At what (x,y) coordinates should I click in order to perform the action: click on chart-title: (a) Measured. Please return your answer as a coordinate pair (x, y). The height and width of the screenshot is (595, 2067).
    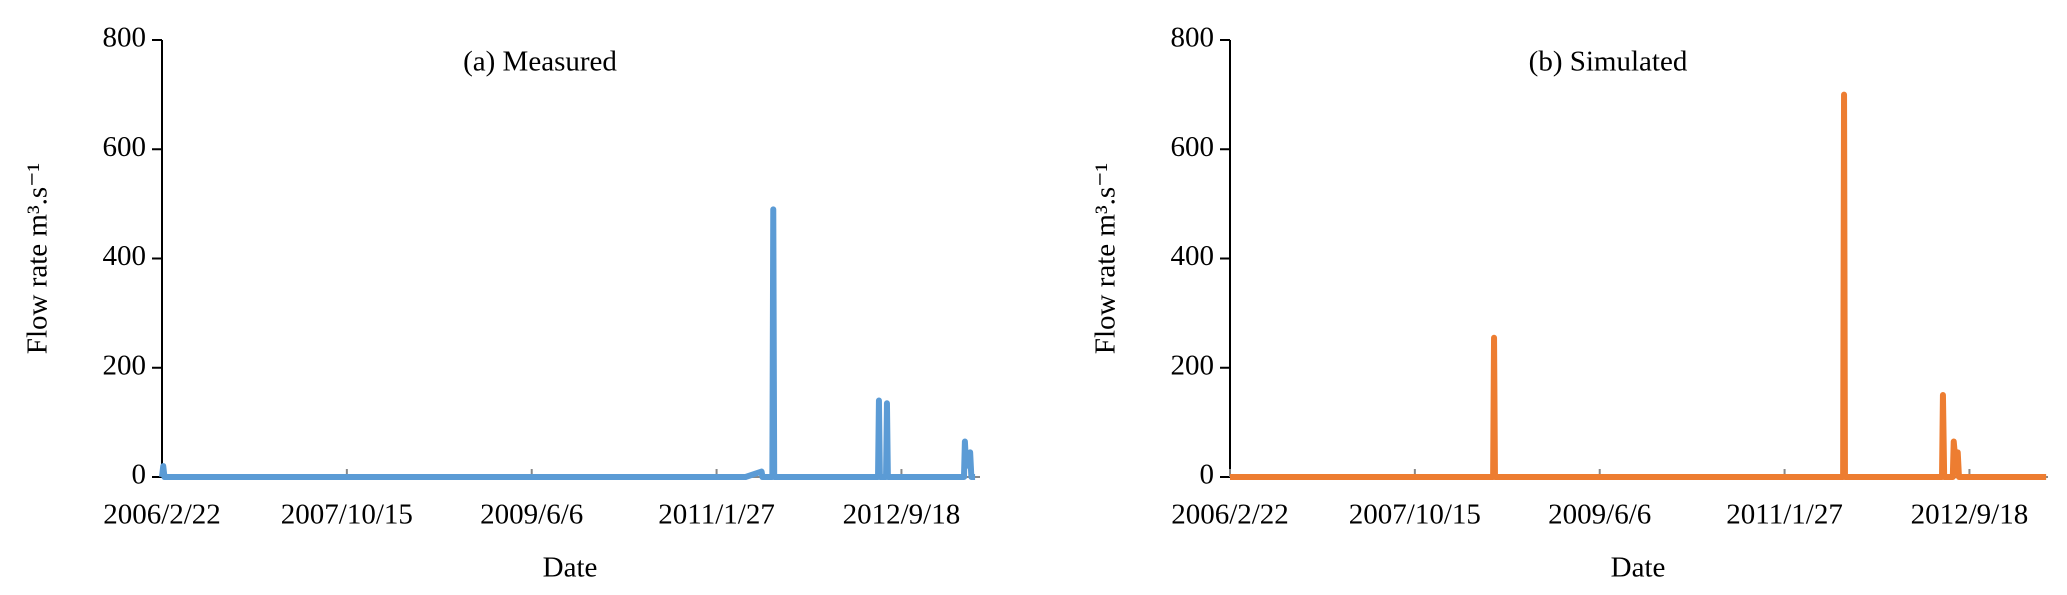
    Looking at the image, I should click on (540, 62).